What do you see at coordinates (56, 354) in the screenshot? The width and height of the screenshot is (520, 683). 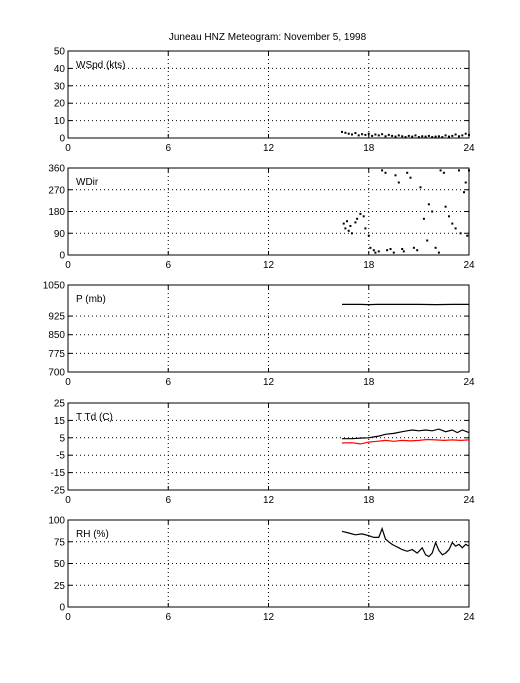 I see `y-tick-label: 775` at bounding box center [56, 354].